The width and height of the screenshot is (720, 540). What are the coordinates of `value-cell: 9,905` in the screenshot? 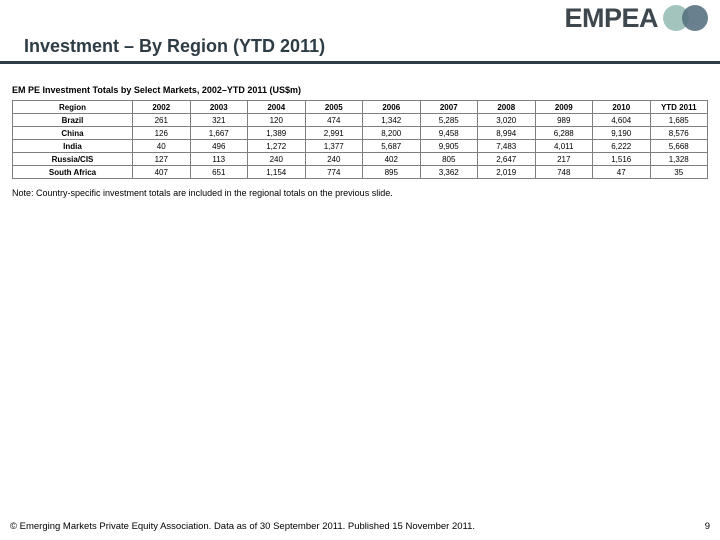 It's located at (448, 146).